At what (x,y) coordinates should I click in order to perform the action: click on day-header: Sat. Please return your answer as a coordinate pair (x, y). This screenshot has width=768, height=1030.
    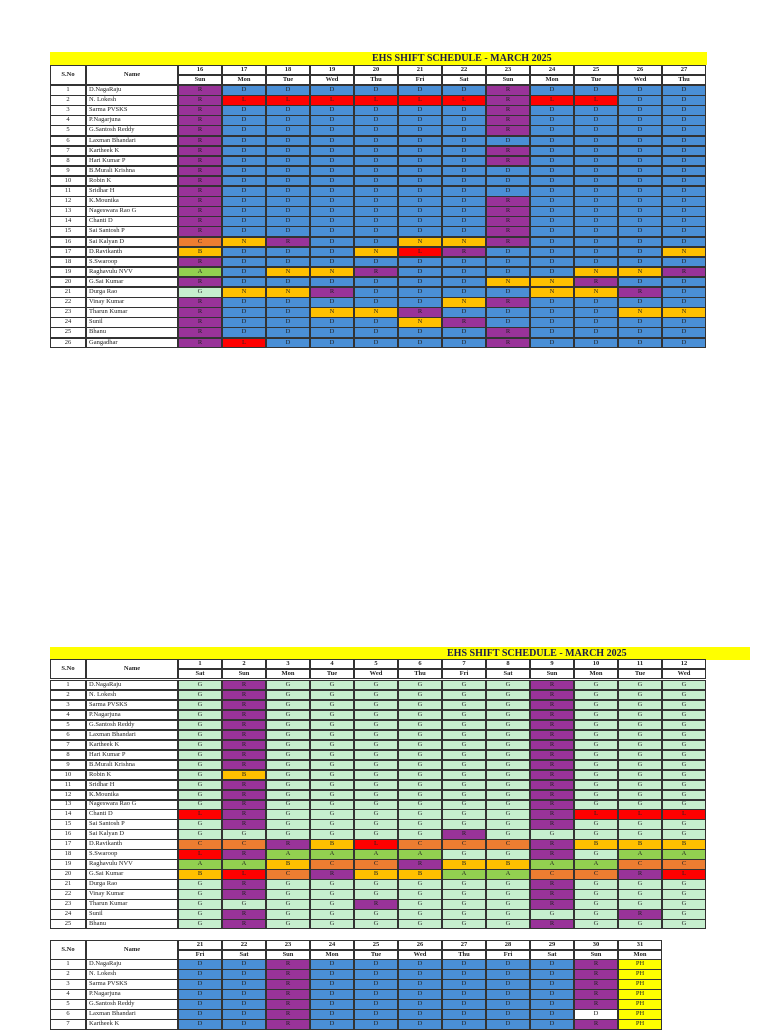
    Looking at the image, I should click on (464, 80).